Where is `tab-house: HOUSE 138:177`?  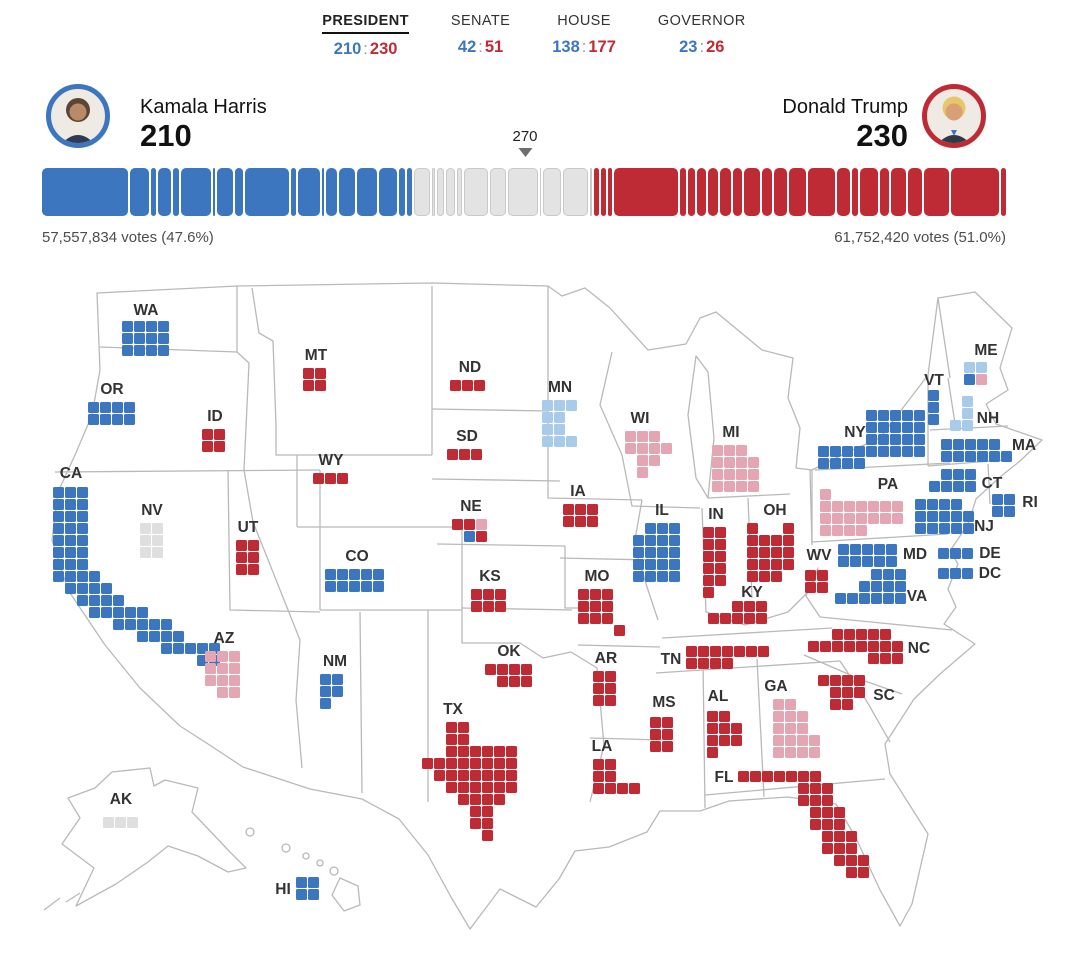 tab-house: HOUSE 138:177 is located at coordinates (584, 35).